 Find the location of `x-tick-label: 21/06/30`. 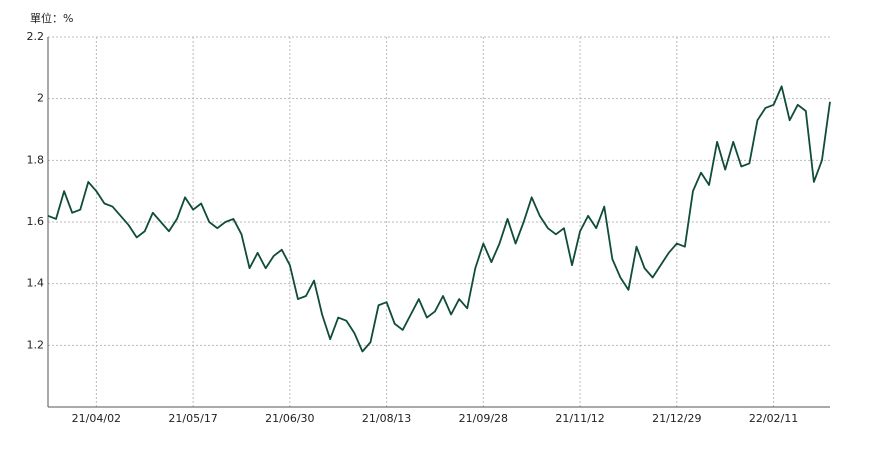

x-tick-label: 21/06/30 is located at coordinates (289, 418).